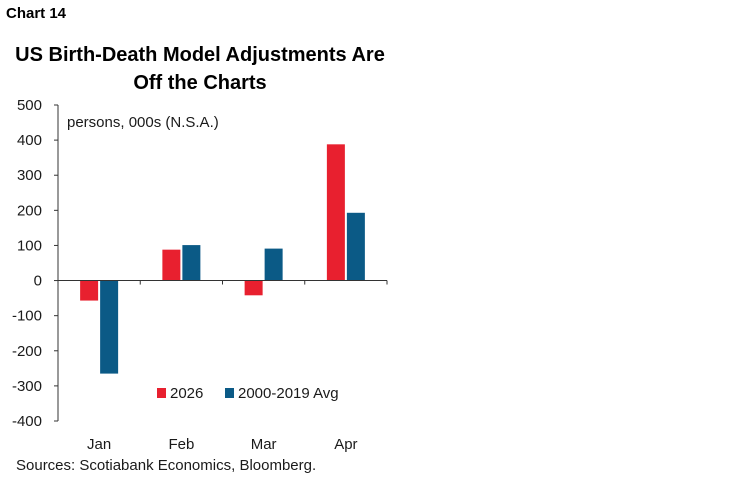 The height and width of the screenshot is (483, 748). What do you see at coordinates (27, 351) in the screenshot?
I see `y-tick-label: -200` at bounding box center [27, 351].